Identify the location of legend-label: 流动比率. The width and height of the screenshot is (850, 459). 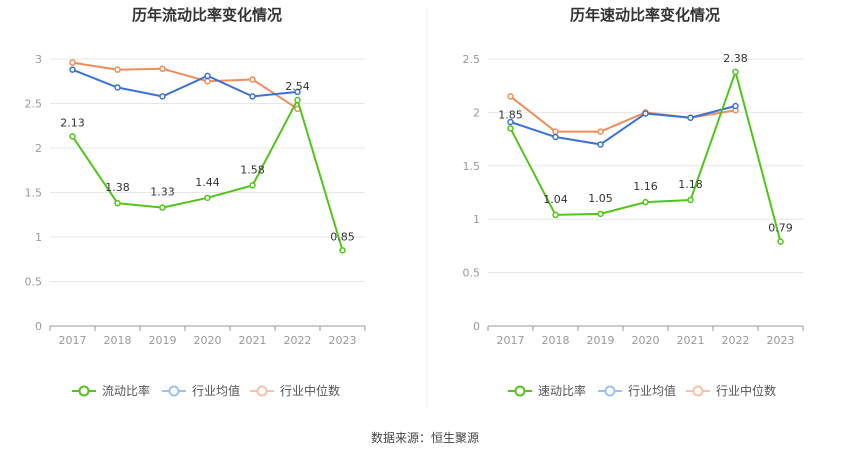
(126, 390).